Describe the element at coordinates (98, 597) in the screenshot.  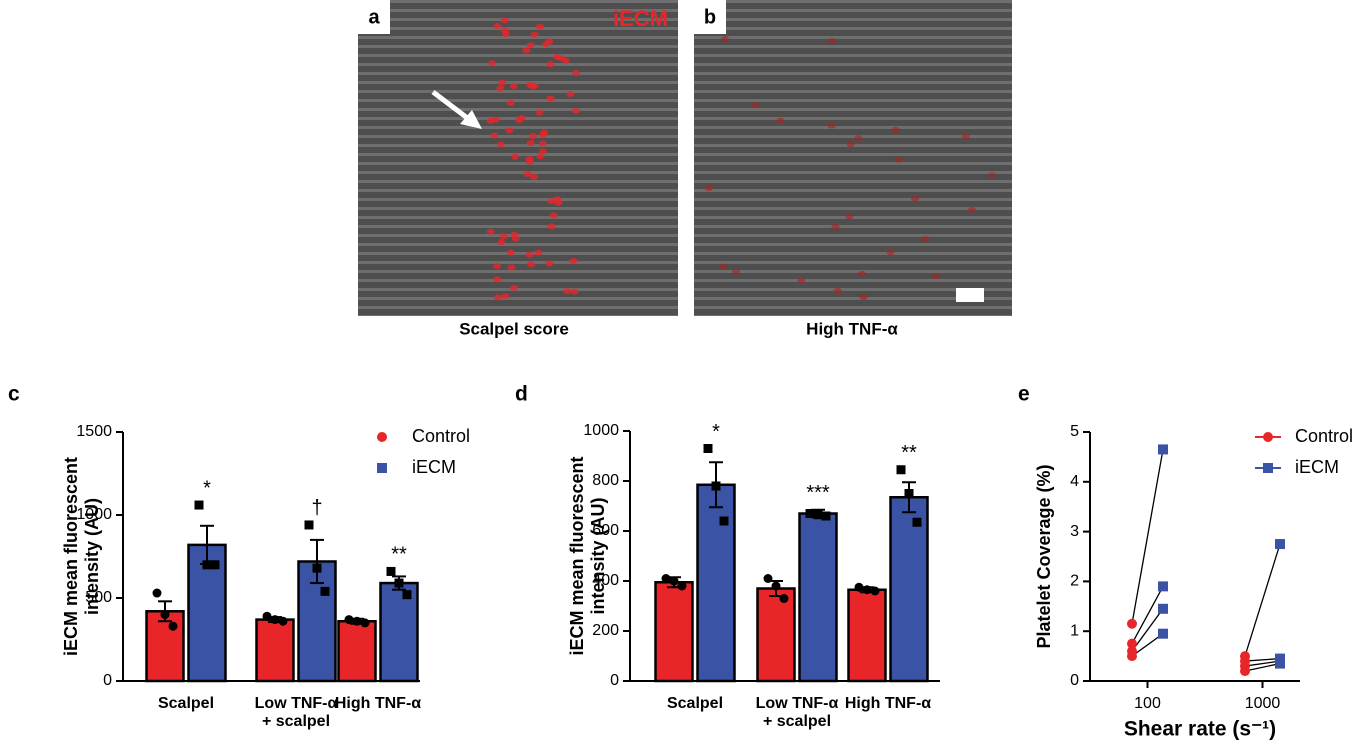
I see `y-tick-label: 500` at that location.